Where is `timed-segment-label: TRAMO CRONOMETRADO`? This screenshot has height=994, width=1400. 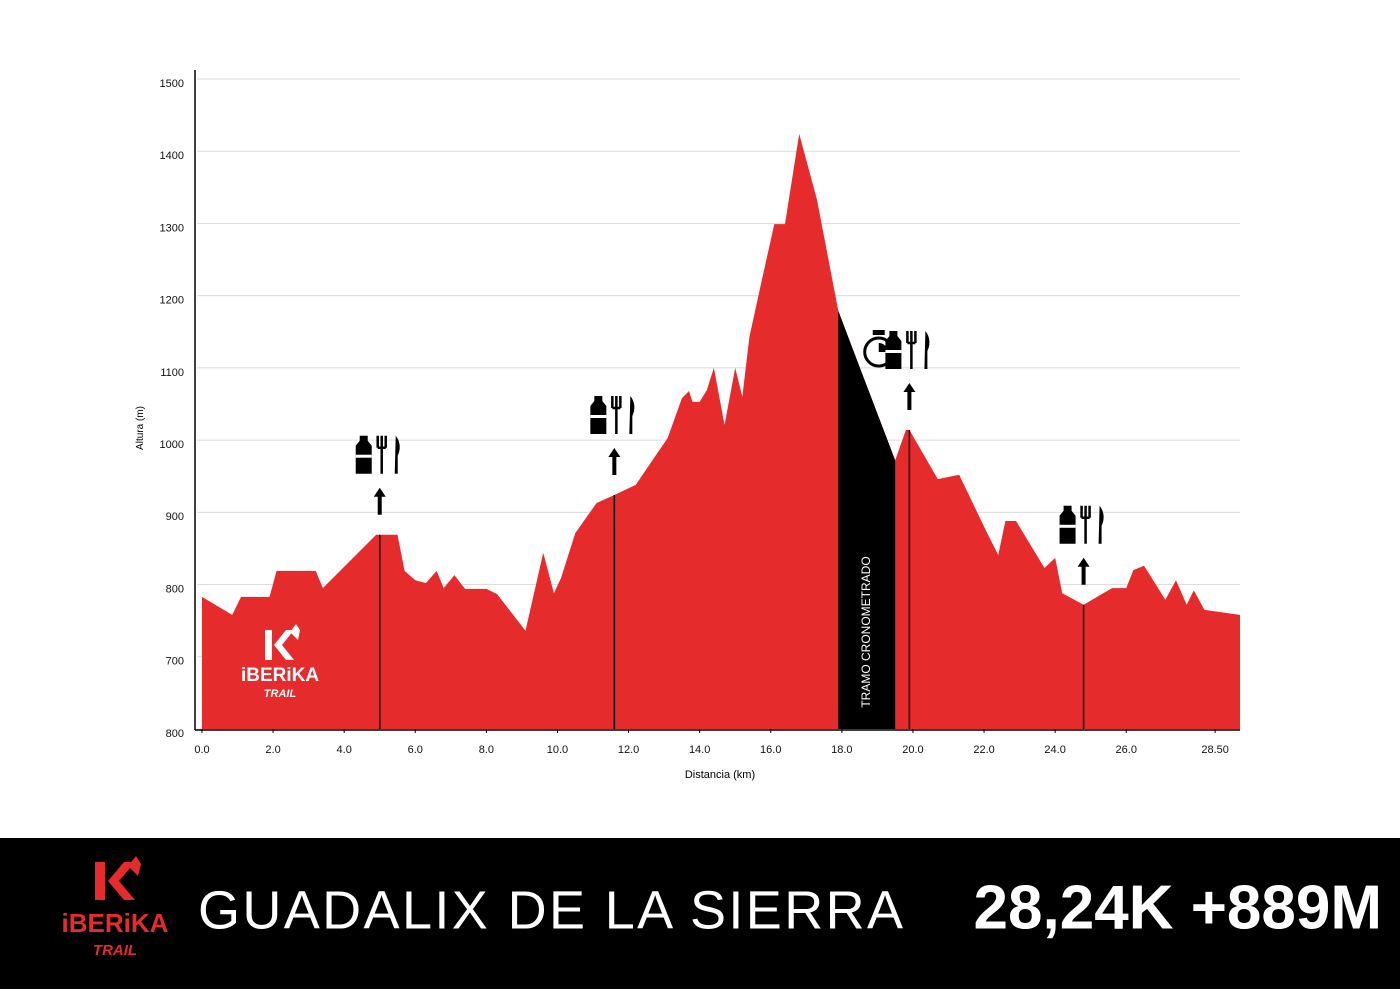
timed-segment-label: TRAMO CRONOMETRADO is located at coordinates (866, 631).